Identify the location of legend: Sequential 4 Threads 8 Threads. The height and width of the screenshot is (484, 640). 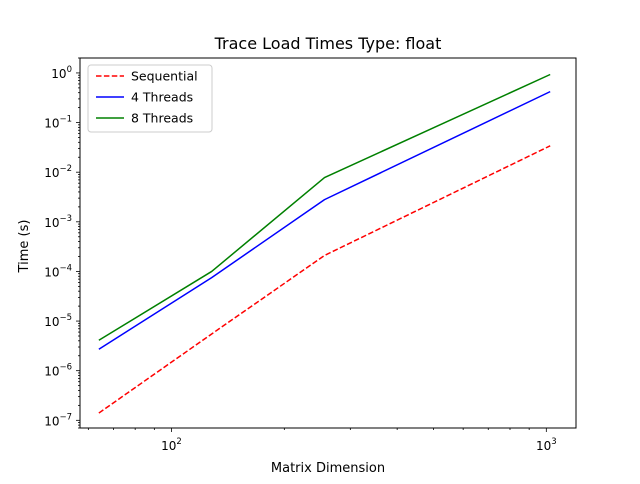
(150, 98).